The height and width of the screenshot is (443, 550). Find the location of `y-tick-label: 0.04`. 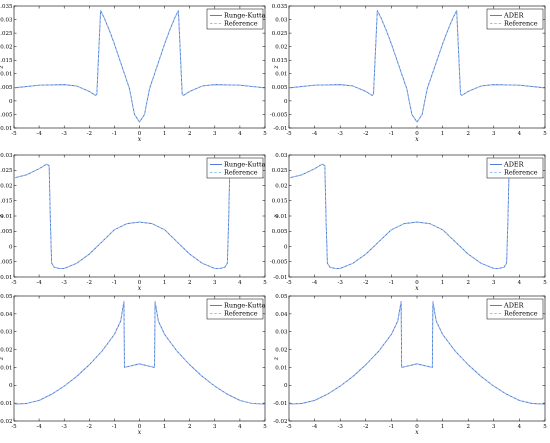

y-tick-label: 0.04 is located at coordinates (6, 315).